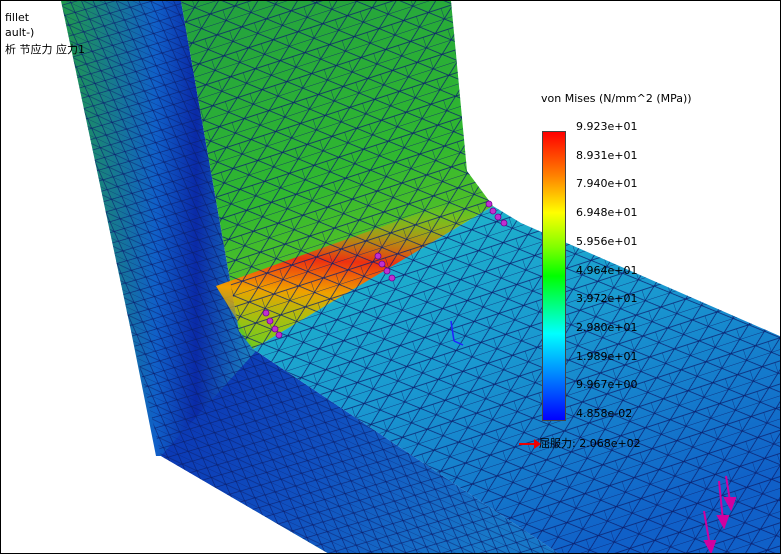  What do you see at coordinates (607, 270) in the screenshot?
I see `legend-label: 4.964e+01` at bounding box center [607, 270].